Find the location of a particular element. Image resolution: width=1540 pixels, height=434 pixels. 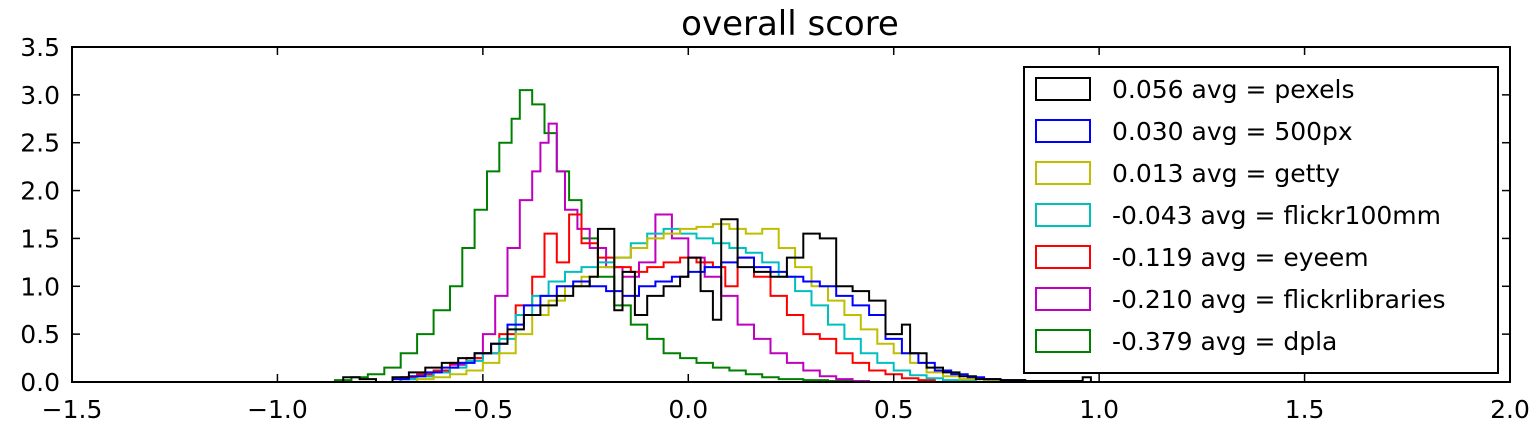

y-tick-label: 2.5 is located at coordinates (40, 143).